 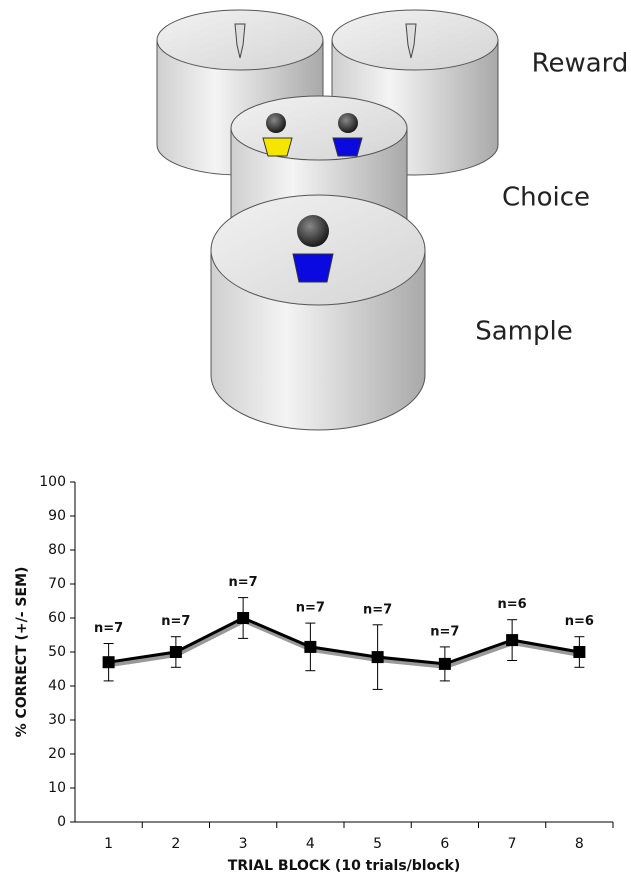 What do you see at coordinates (52, 482) in the screenshot?
I see `y-tick-label: 100` at bounding box center [52, 482].